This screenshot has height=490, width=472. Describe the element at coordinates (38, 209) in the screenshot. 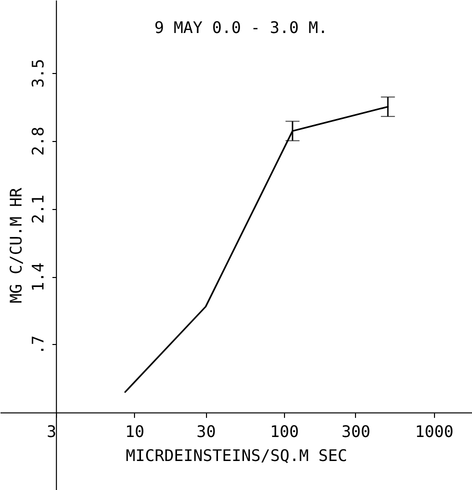

I see `y-tick-label: 2.1` at that location.